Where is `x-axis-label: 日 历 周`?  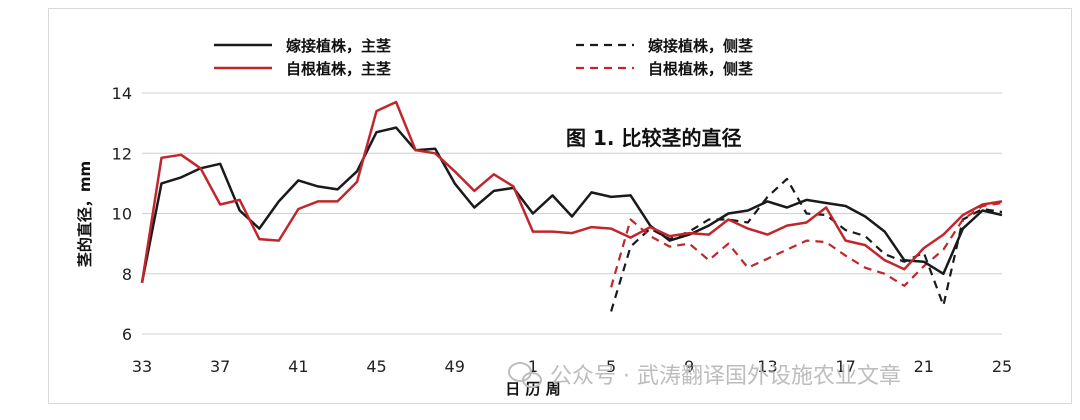 x-axis-label: 日 历 周 is located at coordinates (532, 389).